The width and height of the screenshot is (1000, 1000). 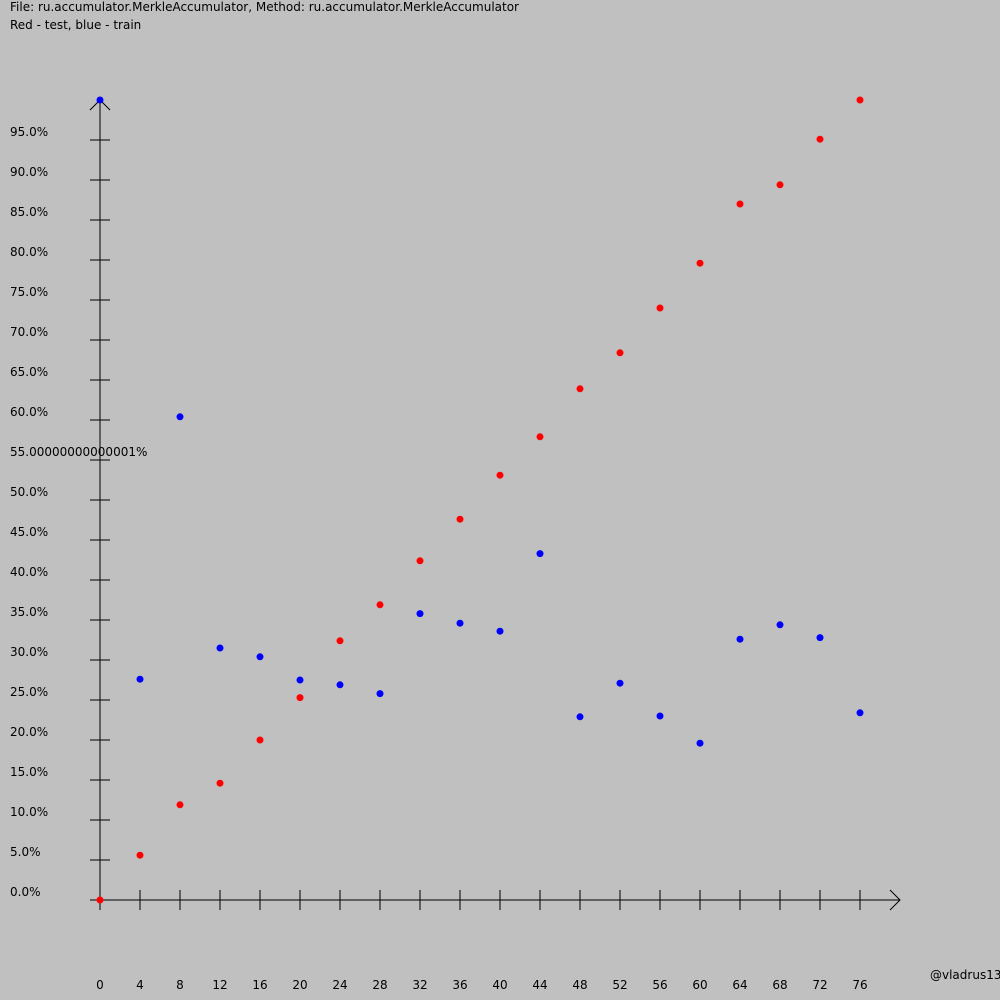 I want to click on y-tick-label: 65.0%, so click(x=29, y=372).